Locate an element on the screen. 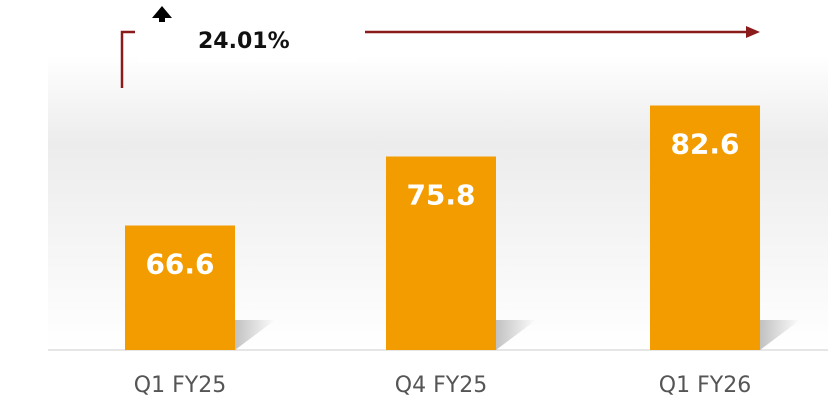 The image size is (828, 405). value-label: 82.6 is located at coordinates (704, 144).